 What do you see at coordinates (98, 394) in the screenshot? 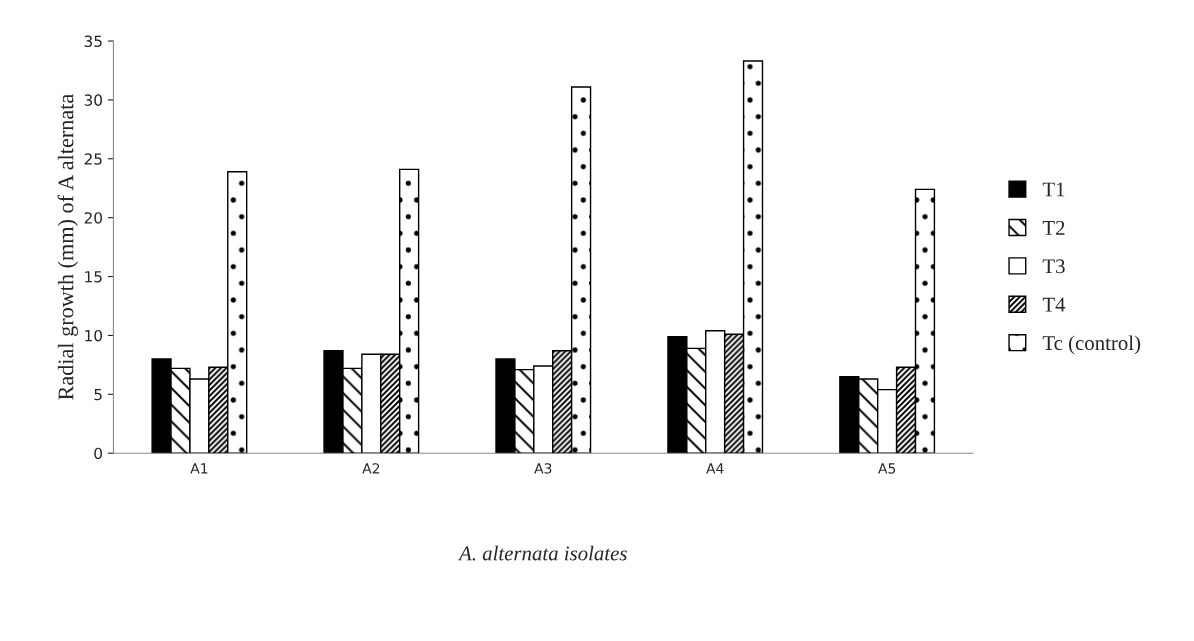
I see `y-tick-label: 5` at bounding box center [98, 394].